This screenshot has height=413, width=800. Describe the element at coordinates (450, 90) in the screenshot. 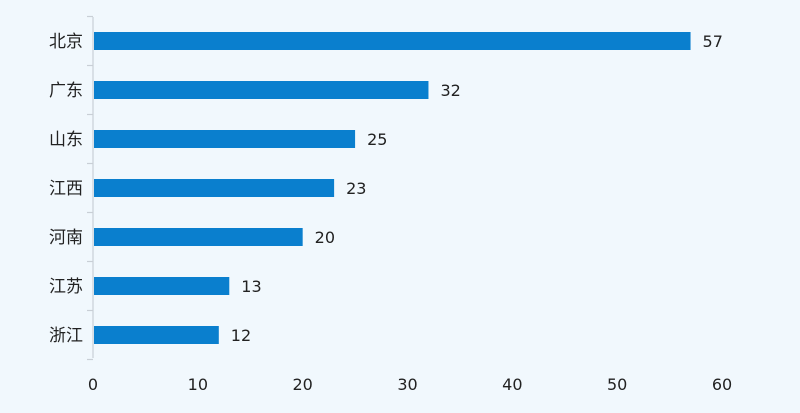

I see `data-label: 32` at that location.